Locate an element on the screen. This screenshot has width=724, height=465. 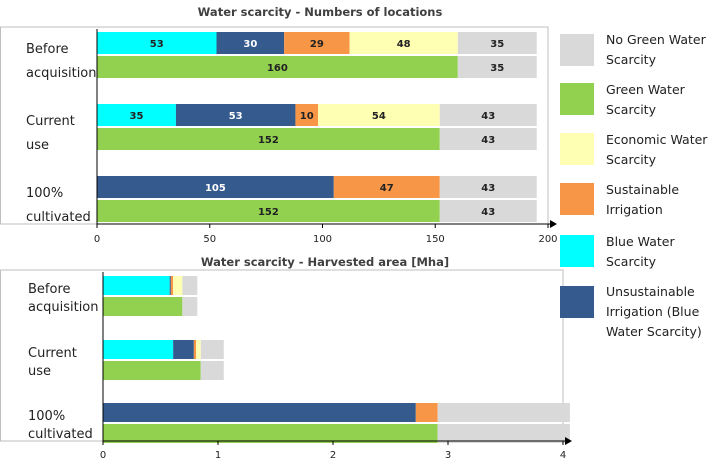
legend-swatch-no-green is located at coordinates (577, 50).